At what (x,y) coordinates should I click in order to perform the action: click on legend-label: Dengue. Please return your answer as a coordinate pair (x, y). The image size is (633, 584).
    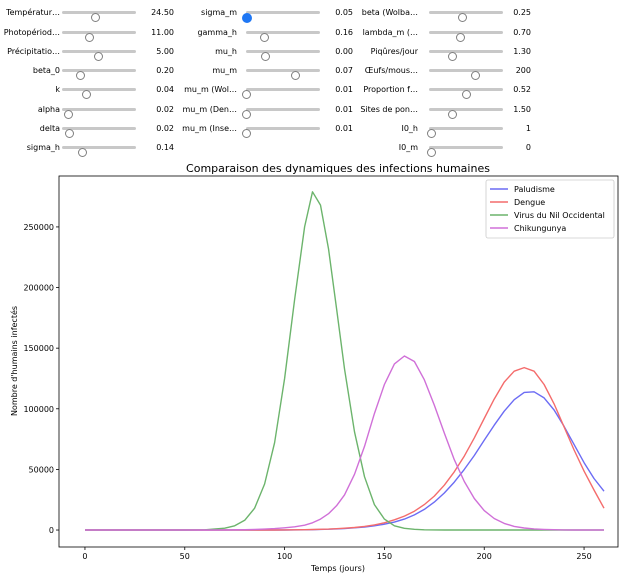
    Looking at the image, I should click on (529, 202).